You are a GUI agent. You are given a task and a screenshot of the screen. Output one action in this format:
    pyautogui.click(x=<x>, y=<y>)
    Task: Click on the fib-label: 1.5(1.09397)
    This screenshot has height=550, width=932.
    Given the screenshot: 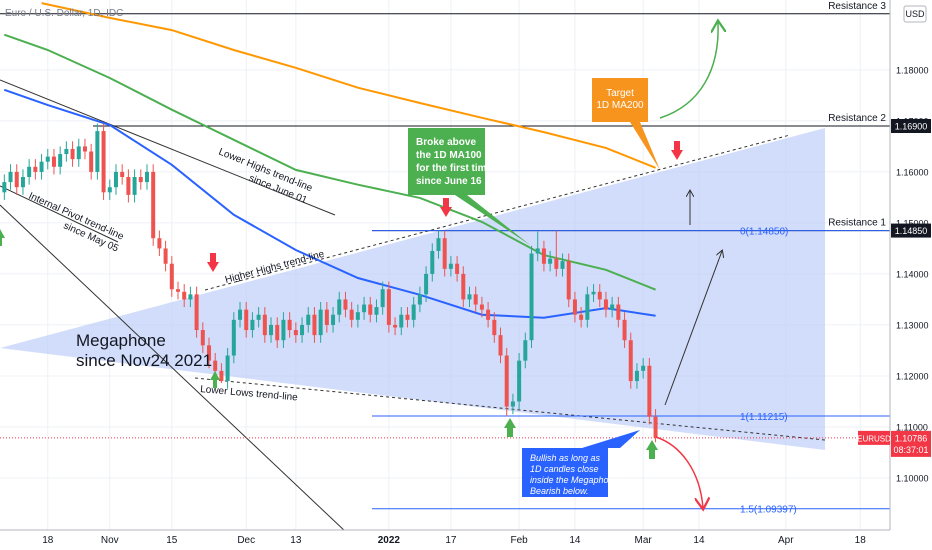 What is the action you would take?
    pyautogui.click(x=768, y=510)
    